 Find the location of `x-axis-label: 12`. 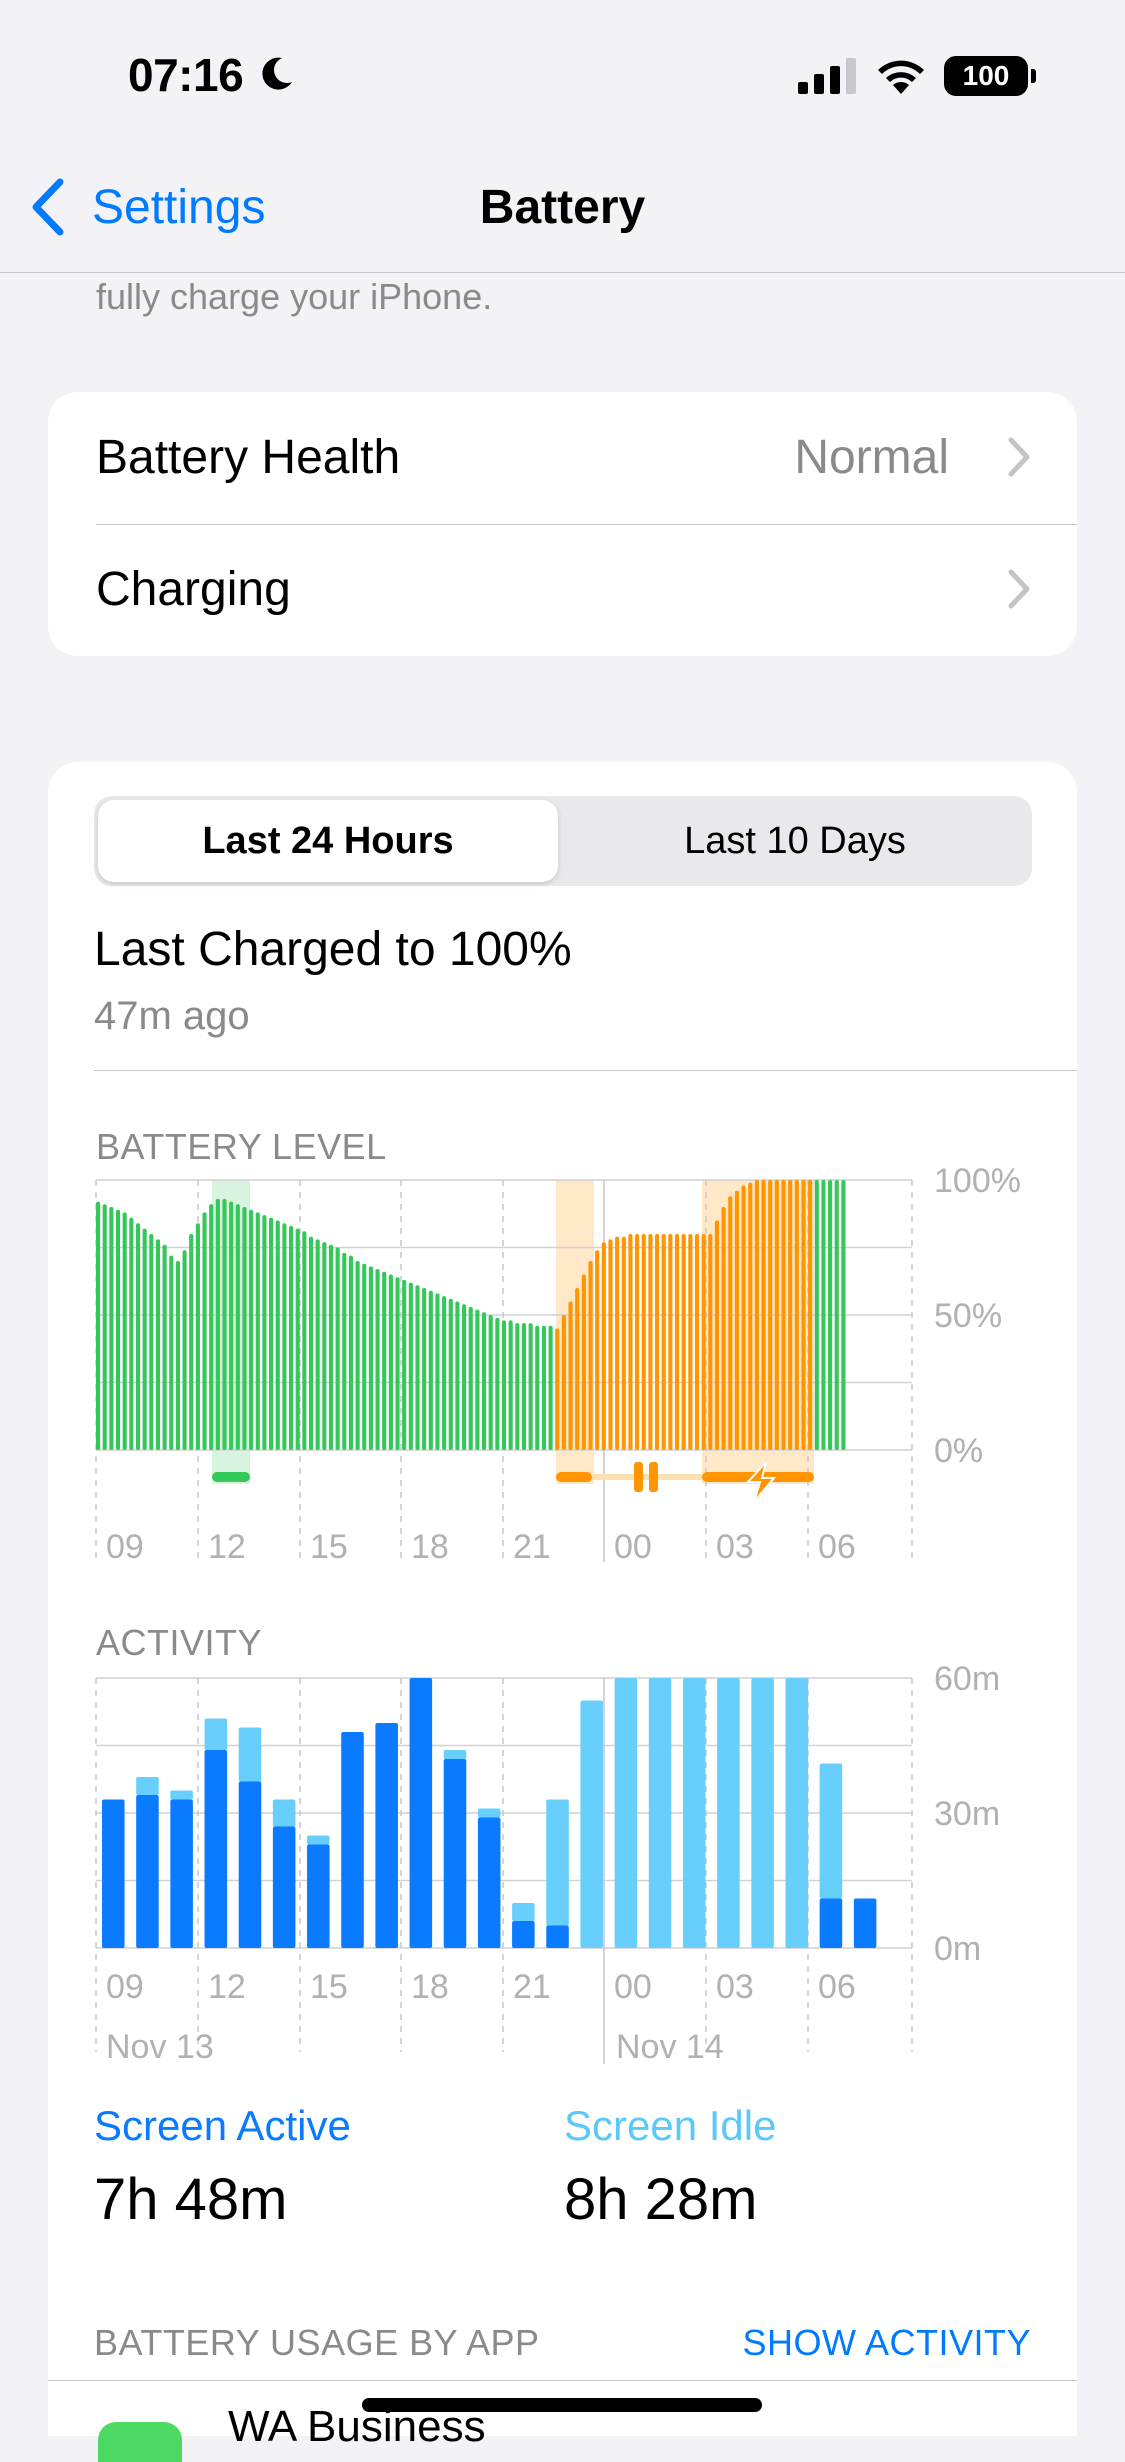

x-axis-label: 12 is located at coordinates (227, 1547).